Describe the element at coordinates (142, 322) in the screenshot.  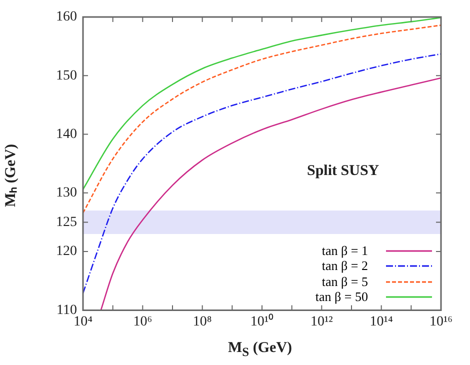
I see `x-tick-label: 10⁶` at that location.